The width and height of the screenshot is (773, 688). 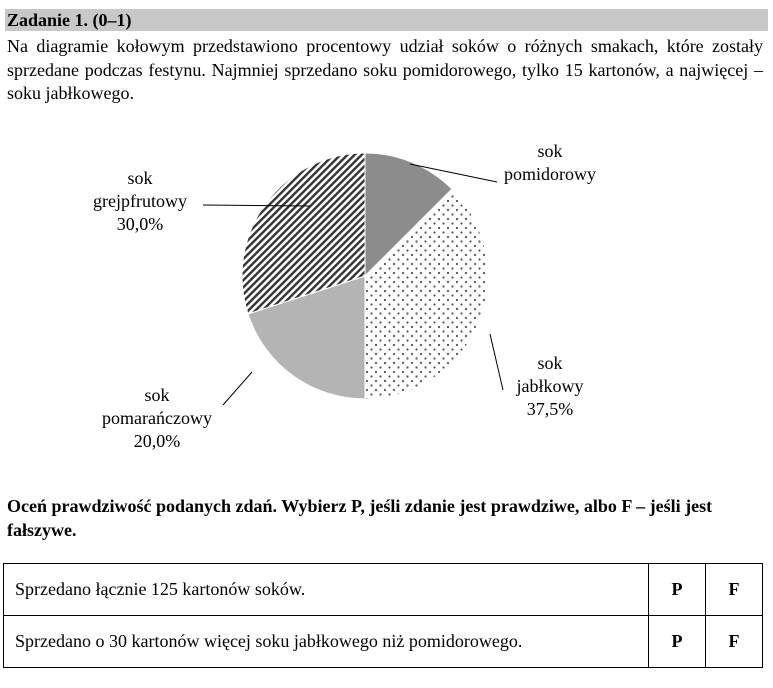 I want to click on pie-slice-grejpfrutowy, so click(x=303, y=233).